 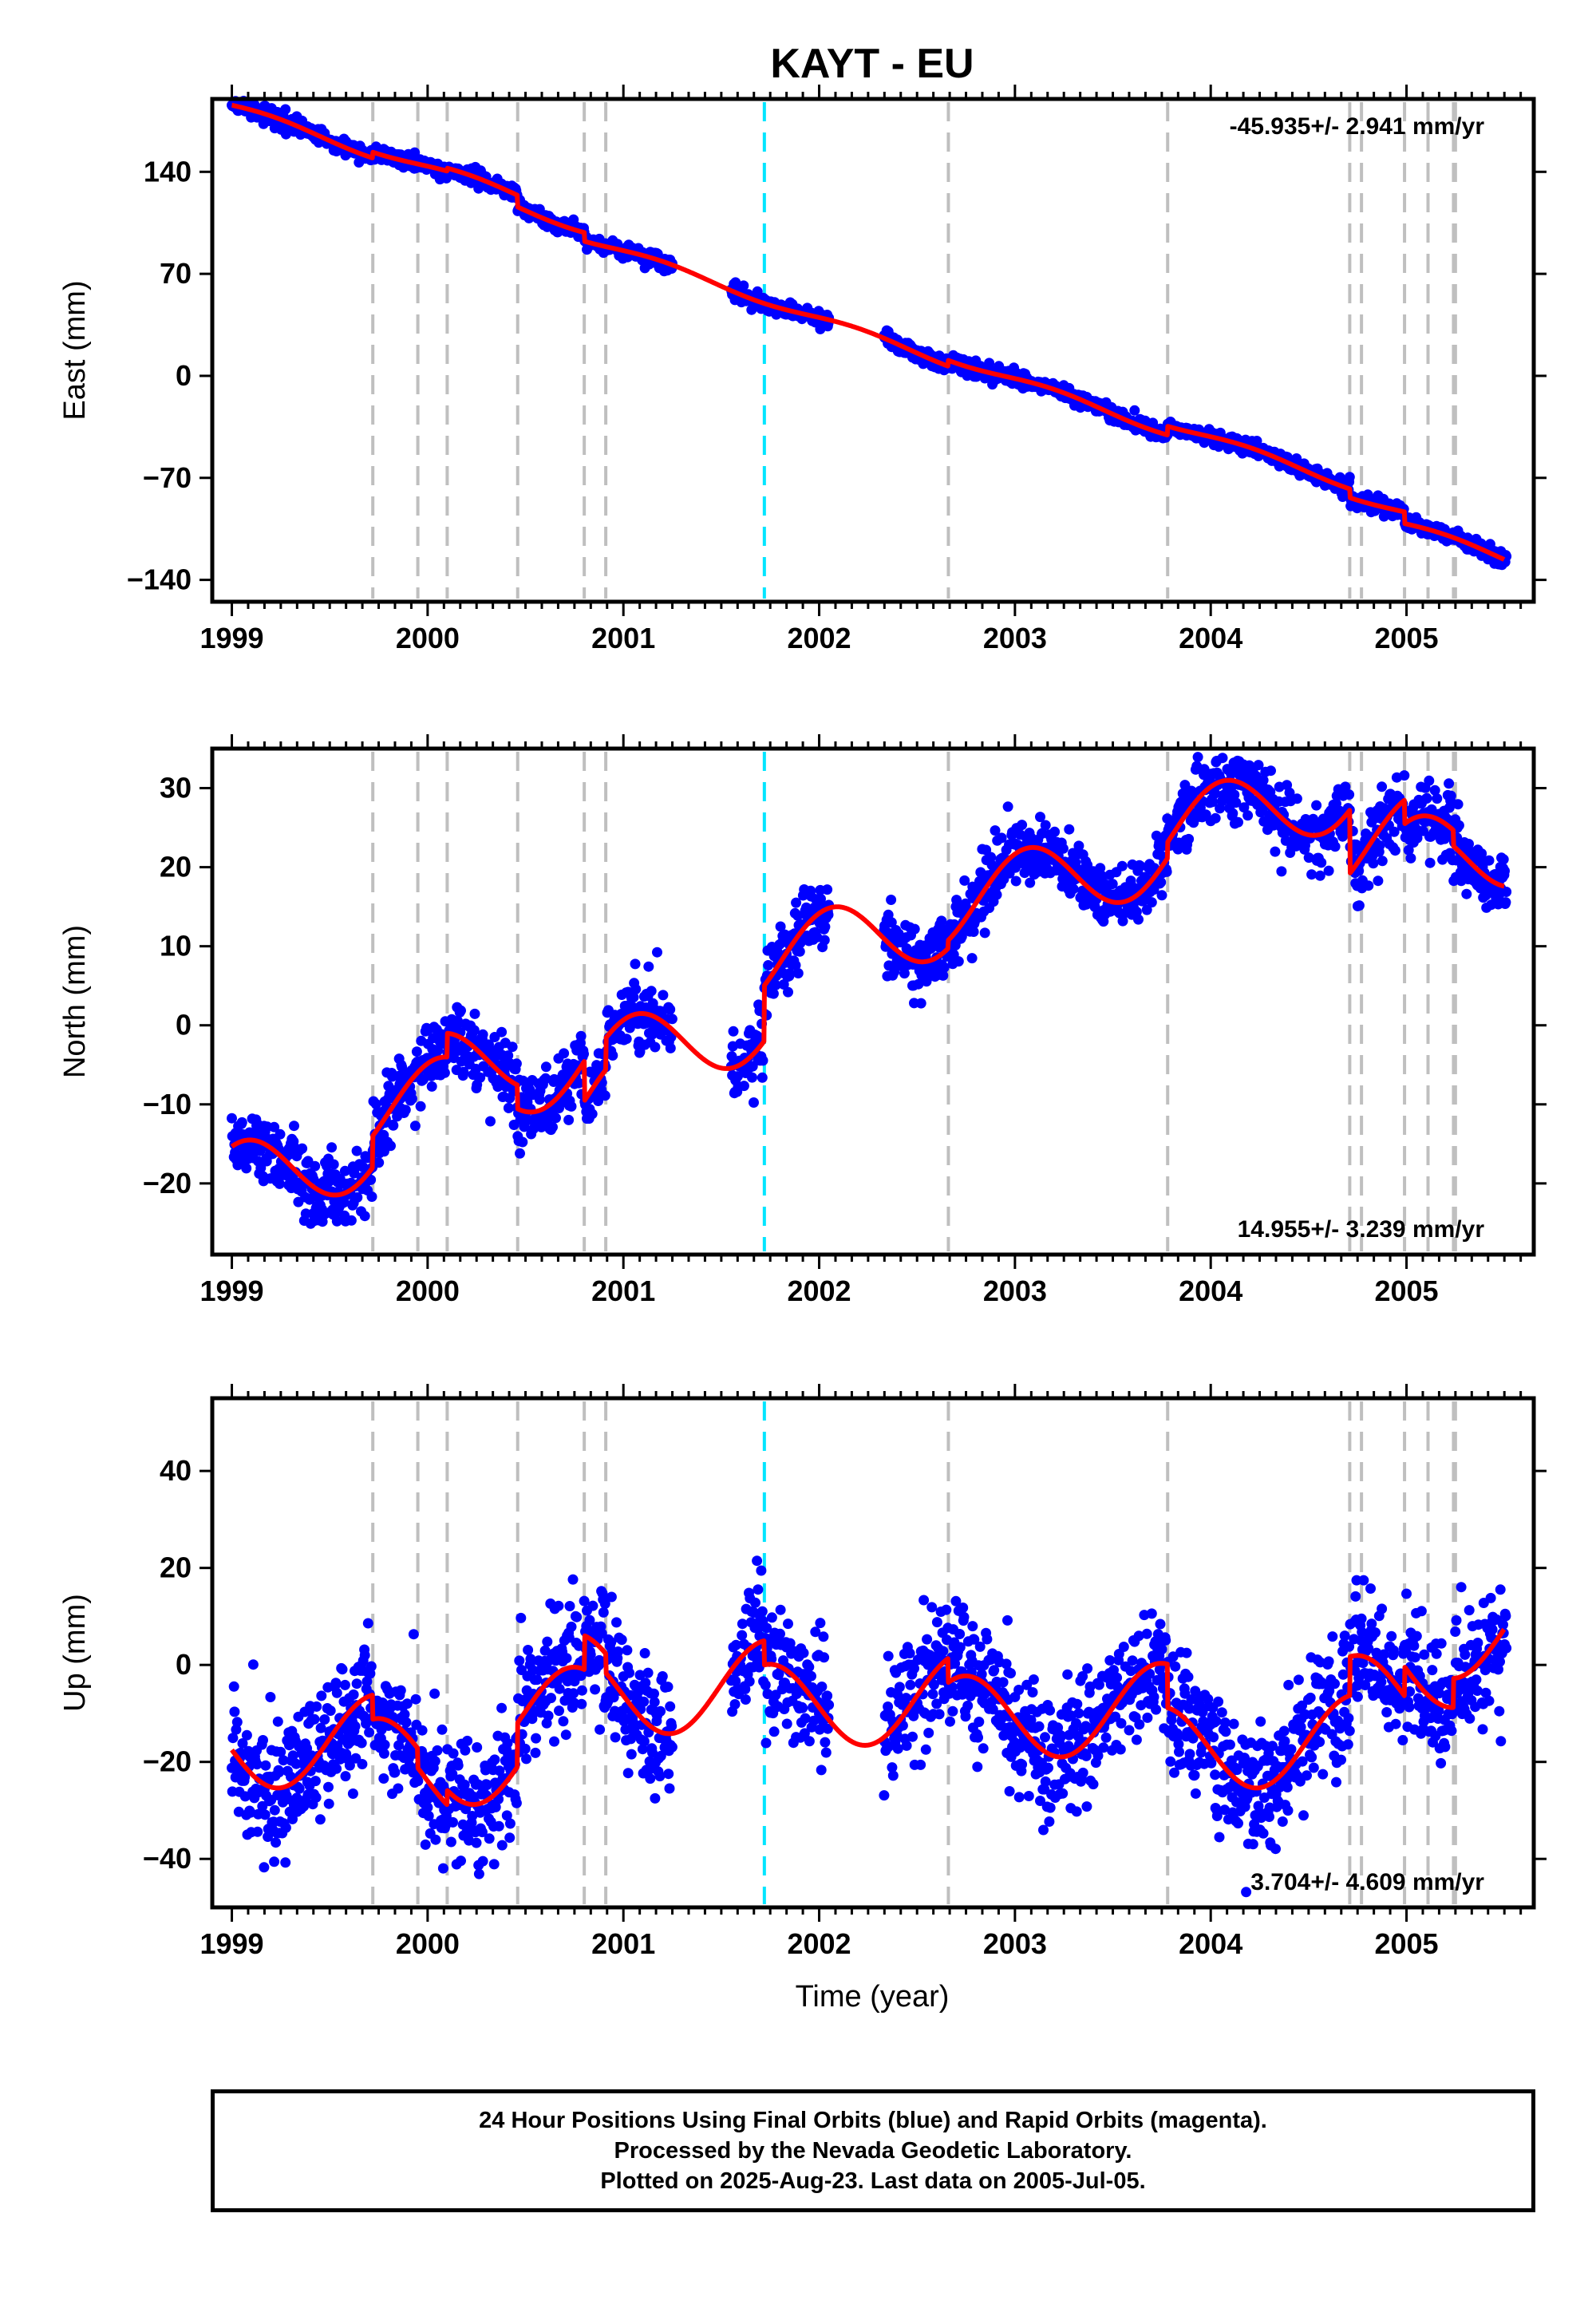 I want to click on y-tick-label: −140, so click(x=159, y=579).